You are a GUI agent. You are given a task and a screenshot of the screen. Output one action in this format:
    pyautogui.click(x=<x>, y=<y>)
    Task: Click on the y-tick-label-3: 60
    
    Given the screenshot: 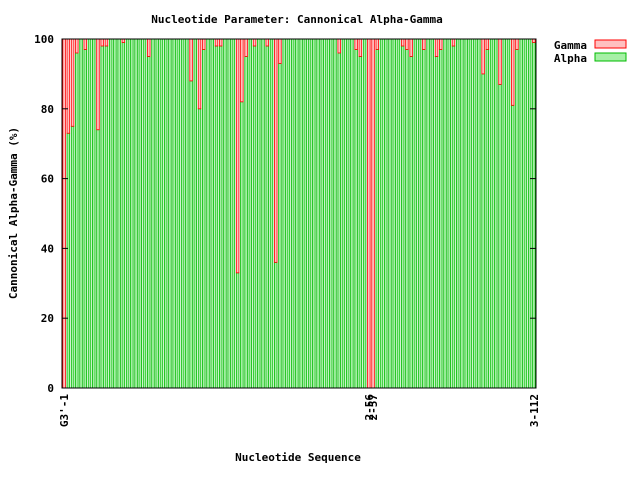 What is the action you would take?
    pyautogui.click(x=47, y=179)
    